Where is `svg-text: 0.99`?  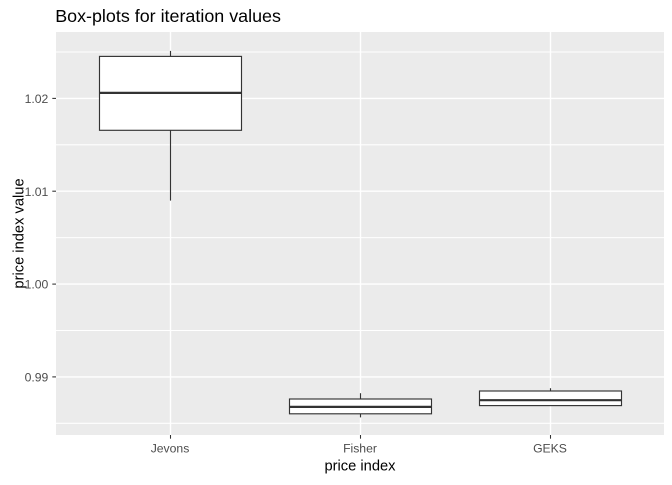
svg-text: 0.99 is located at coordinates (37, 378).